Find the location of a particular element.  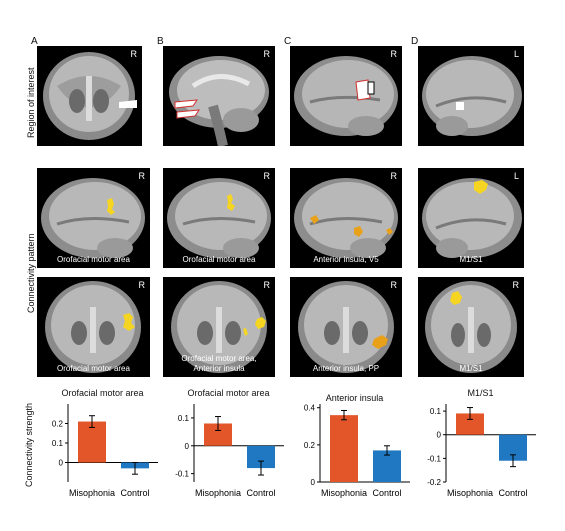

brain-tile-conn-a: R Orofacial motor area is located at coordinates (93, 218).